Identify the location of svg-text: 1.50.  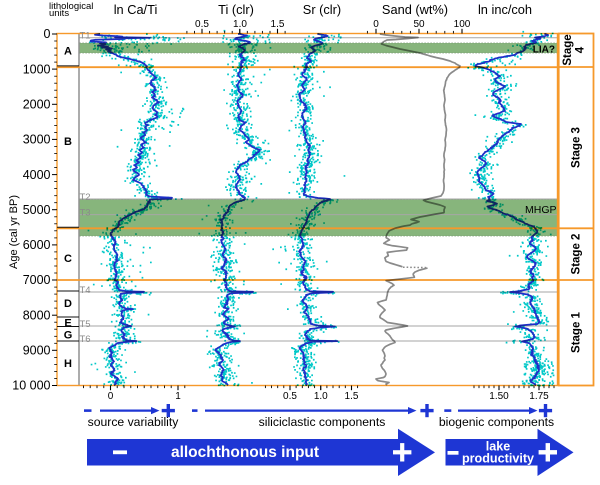
(499, 396).